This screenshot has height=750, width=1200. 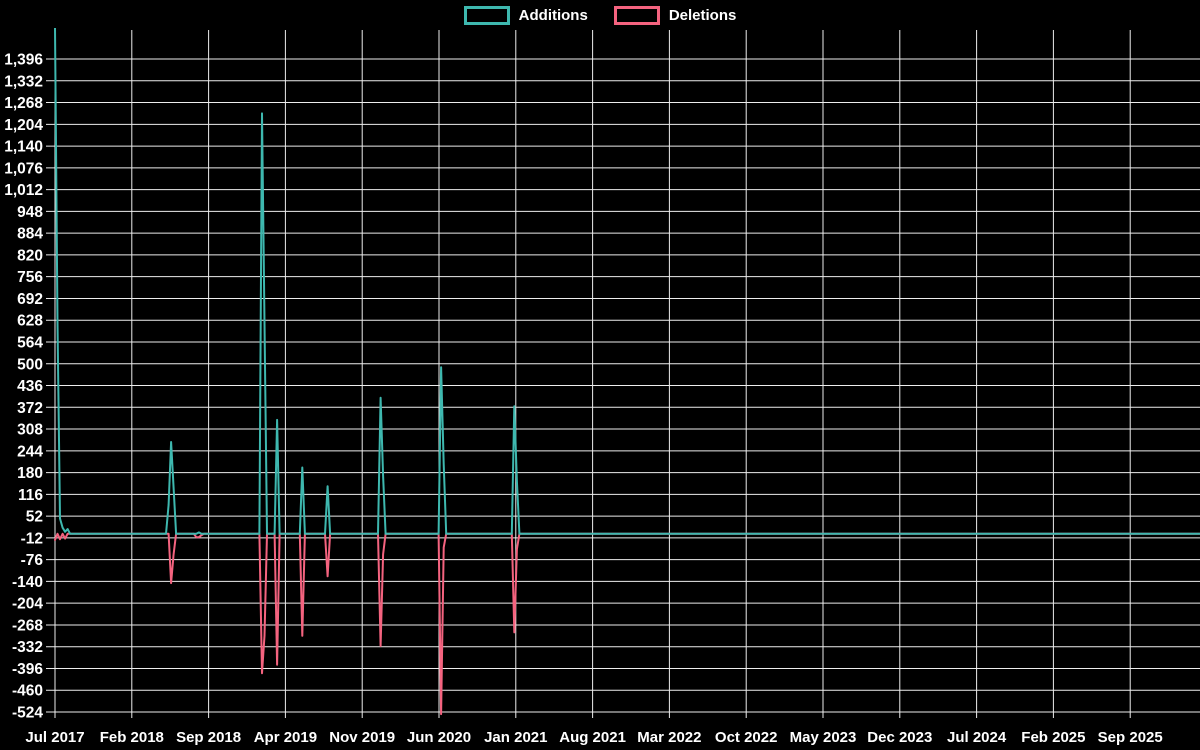 I want to click on chart-legend: Additions Deletions, so click(x=600, y=15).